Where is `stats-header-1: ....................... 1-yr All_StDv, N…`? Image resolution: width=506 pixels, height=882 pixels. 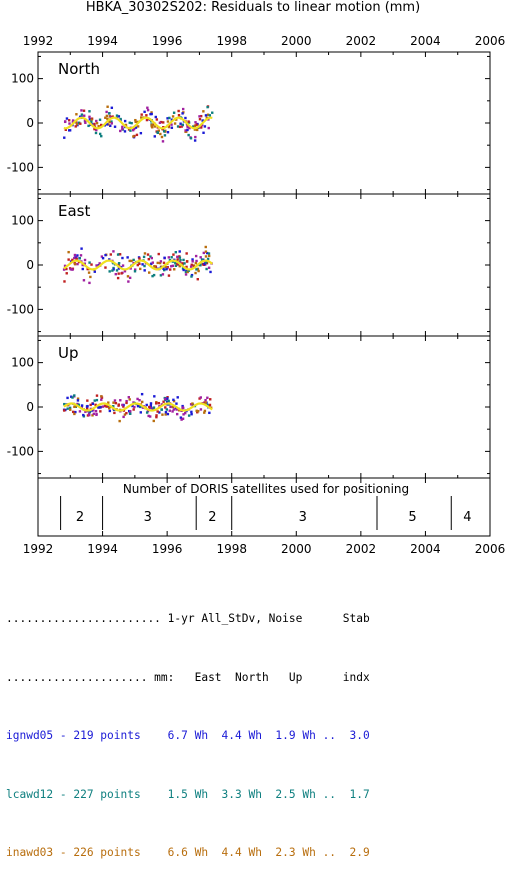
stats-header-1: ....................... 1-yr All_StDv, N… is located at coordinates (188, 618).